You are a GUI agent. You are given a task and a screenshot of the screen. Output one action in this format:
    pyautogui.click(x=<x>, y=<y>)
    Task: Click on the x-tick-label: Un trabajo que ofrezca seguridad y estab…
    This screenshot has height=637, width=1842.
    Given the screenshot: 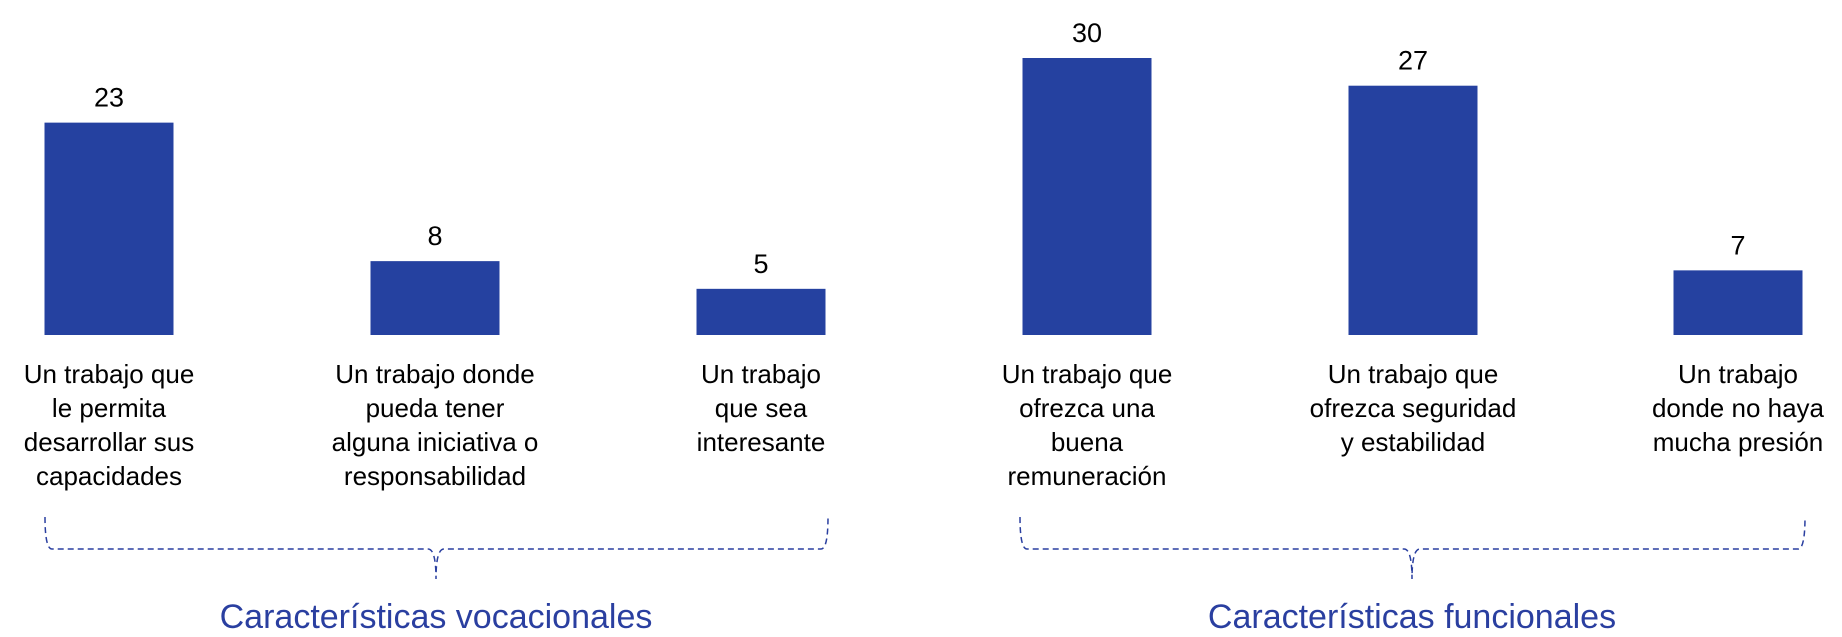 What is the action you would take?
    pyautogui.click(x=1413, y=408)
    